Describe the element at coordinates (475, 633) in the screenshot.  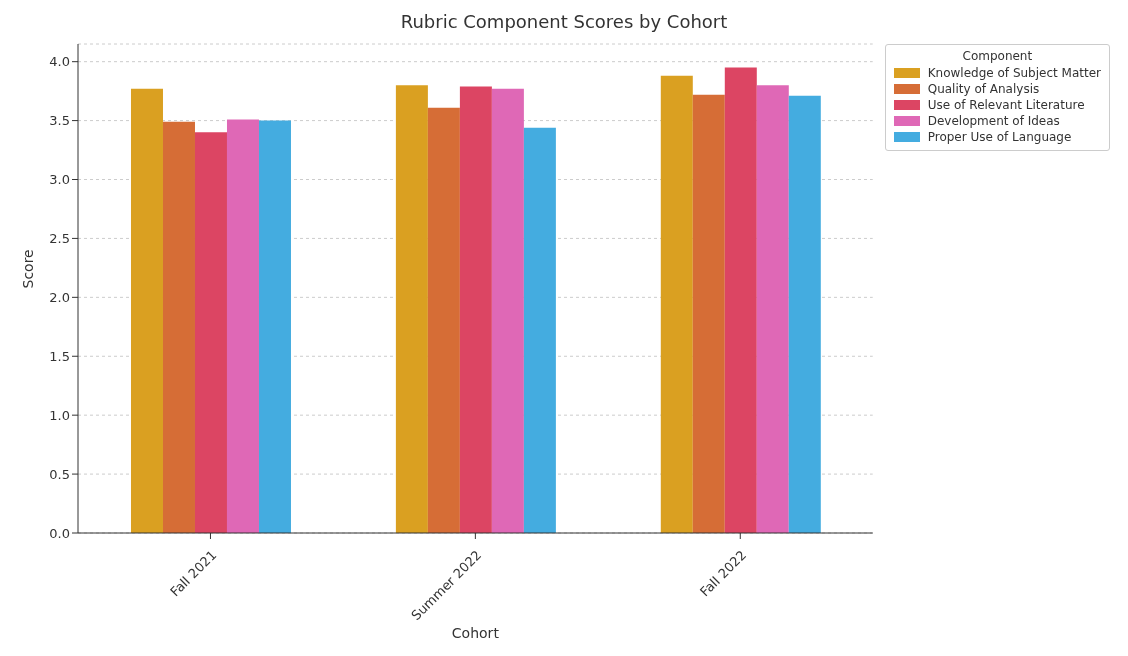
I see `x-axis-title: Cohort` at that location.